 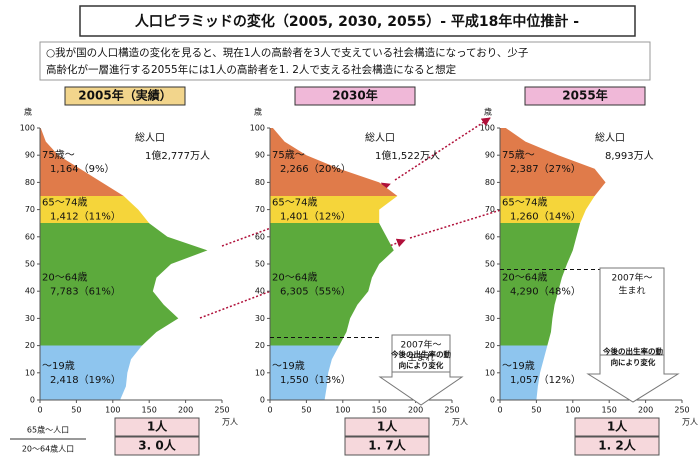 I want to click on group-value: 2,387（27%）, so click(x=545, y=169).